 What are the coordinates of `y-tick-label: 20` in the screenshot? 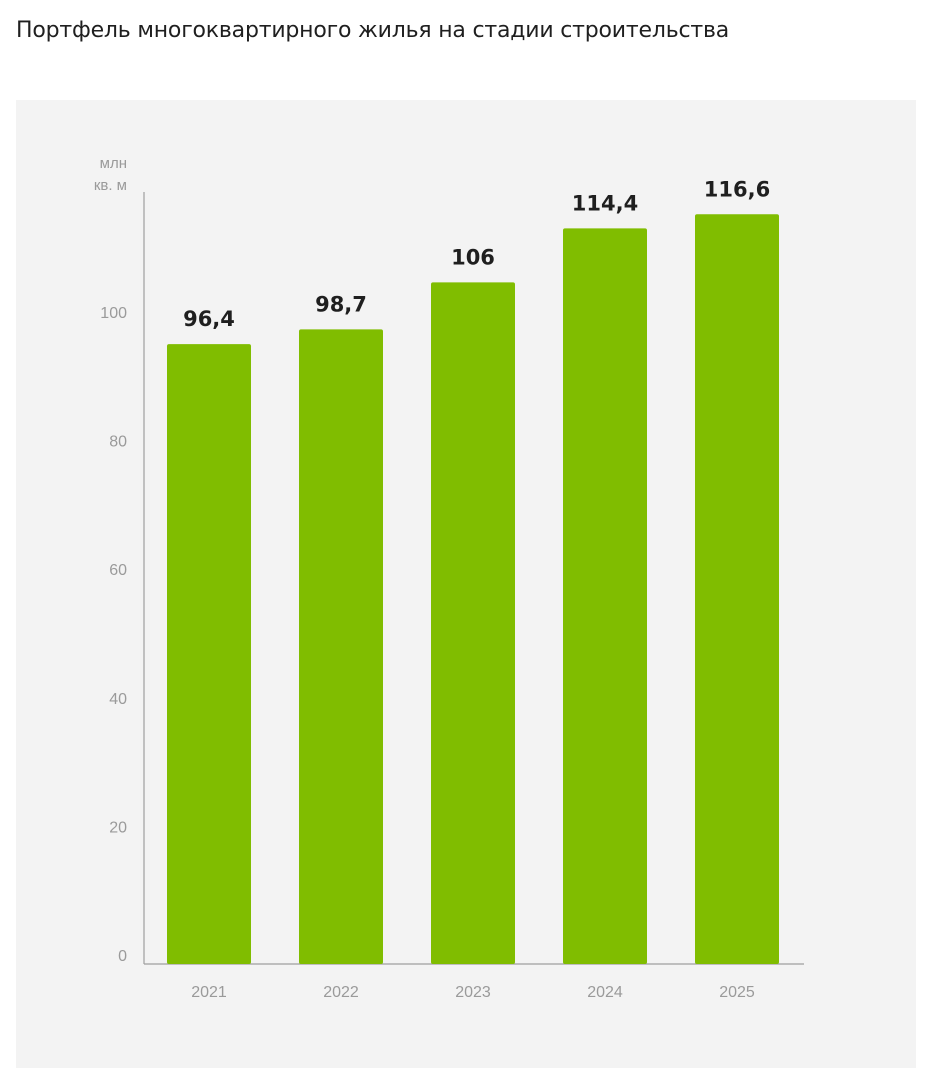 It's located at (118, 827).